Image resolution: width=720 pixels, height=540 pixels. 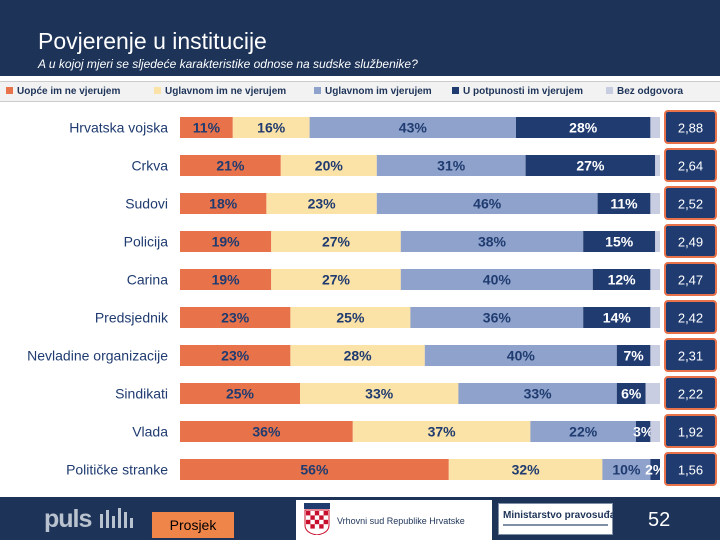 I want to click on category-label: Crkva, so click(x=149, y=166).